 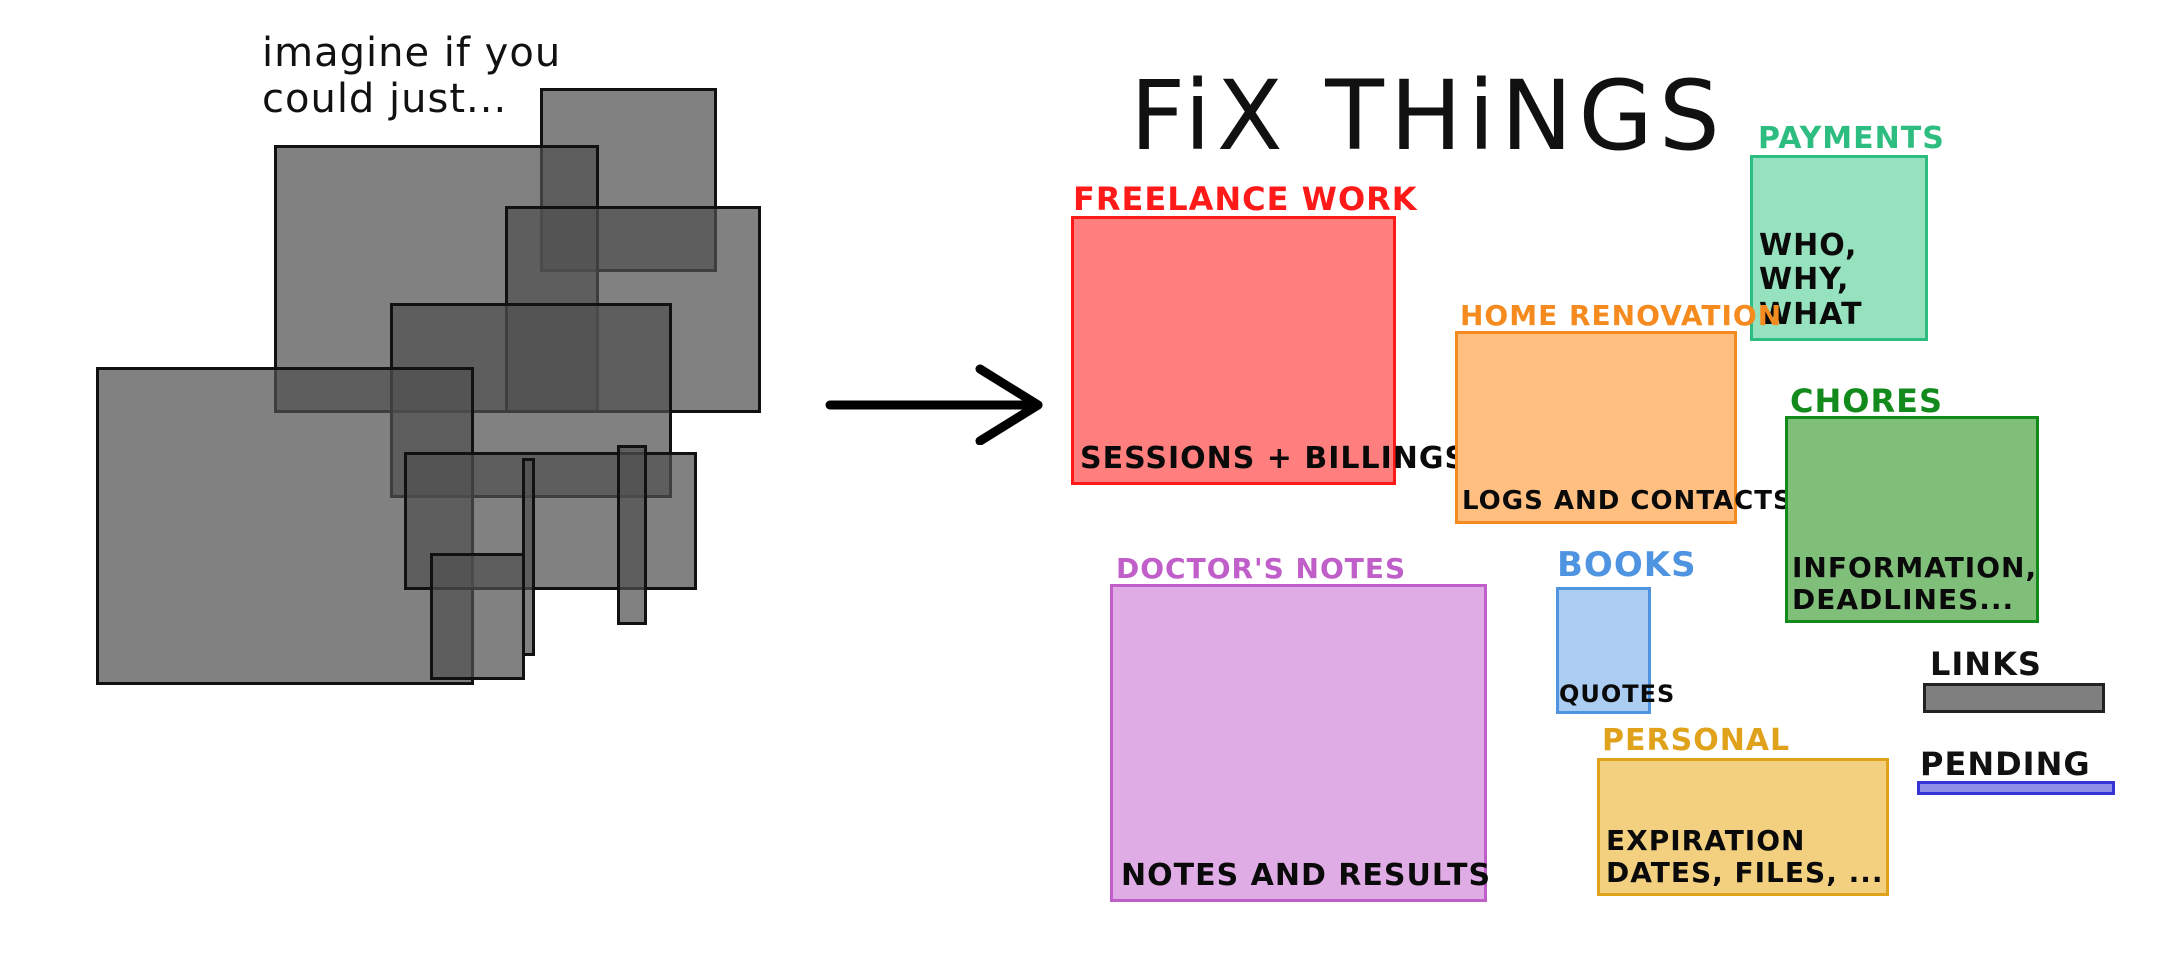 I want to click on books-label: BOOKS, so click(x=1627, y=565).